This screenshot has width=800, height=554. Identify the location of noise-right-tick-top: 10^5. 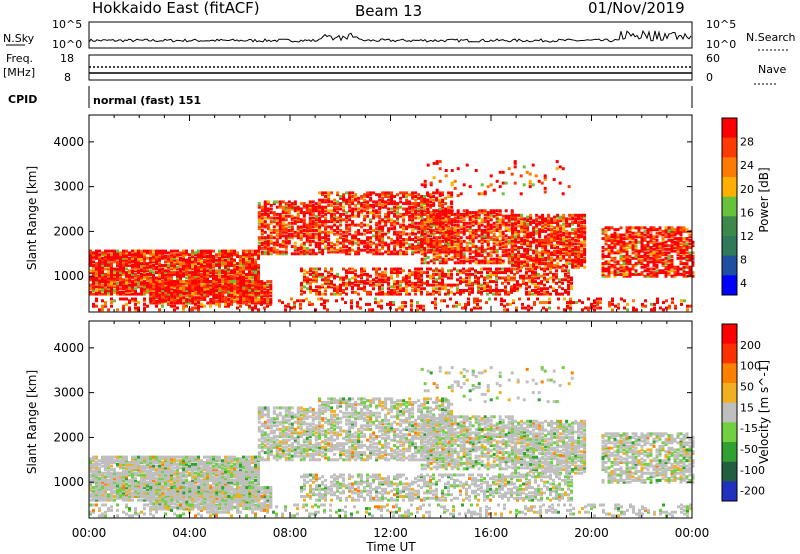
(721, 24).